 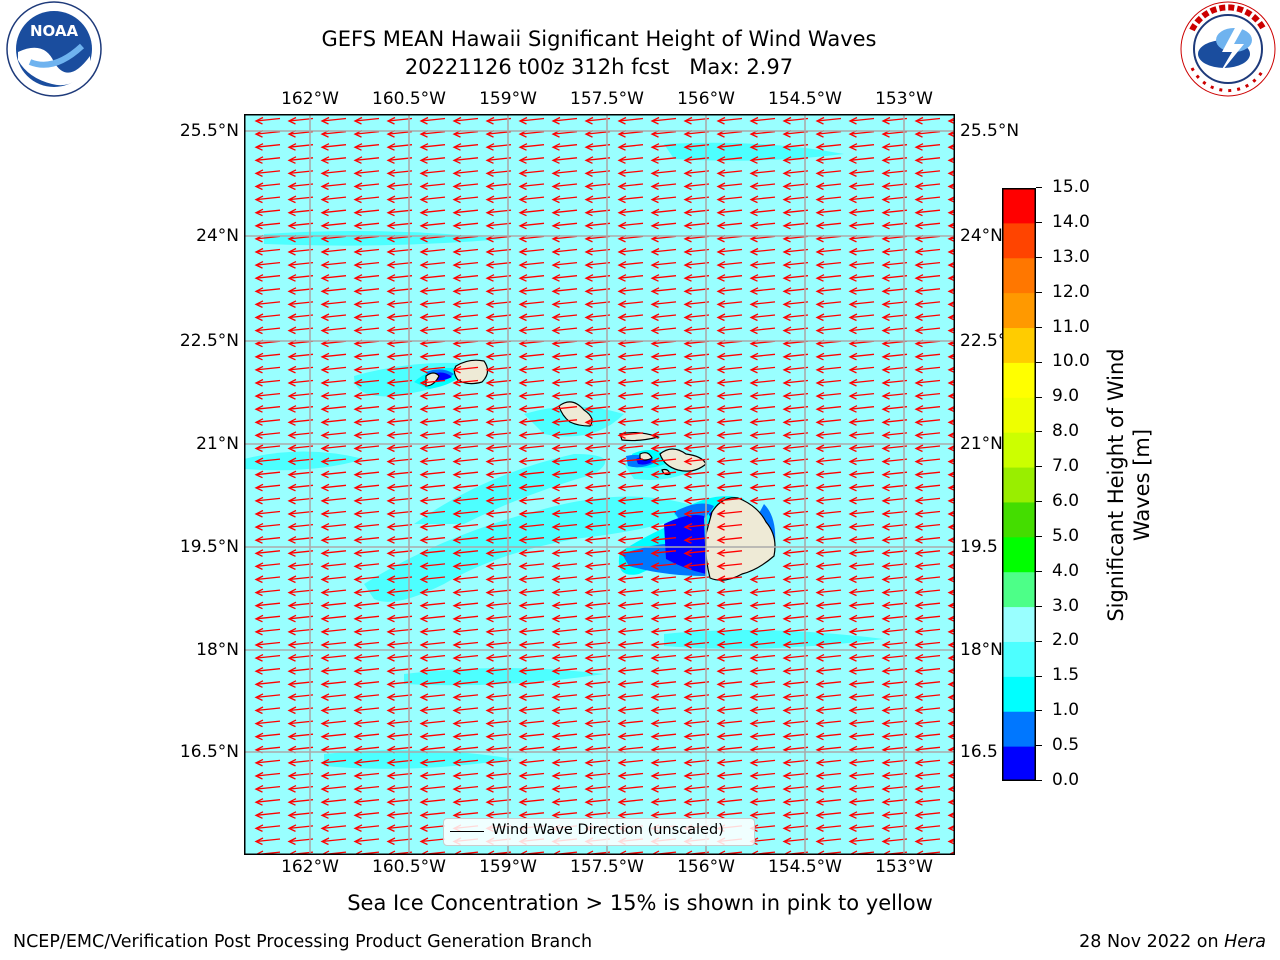 I want to click on colorbar-tick-mark, so click(x=1039, y=362).